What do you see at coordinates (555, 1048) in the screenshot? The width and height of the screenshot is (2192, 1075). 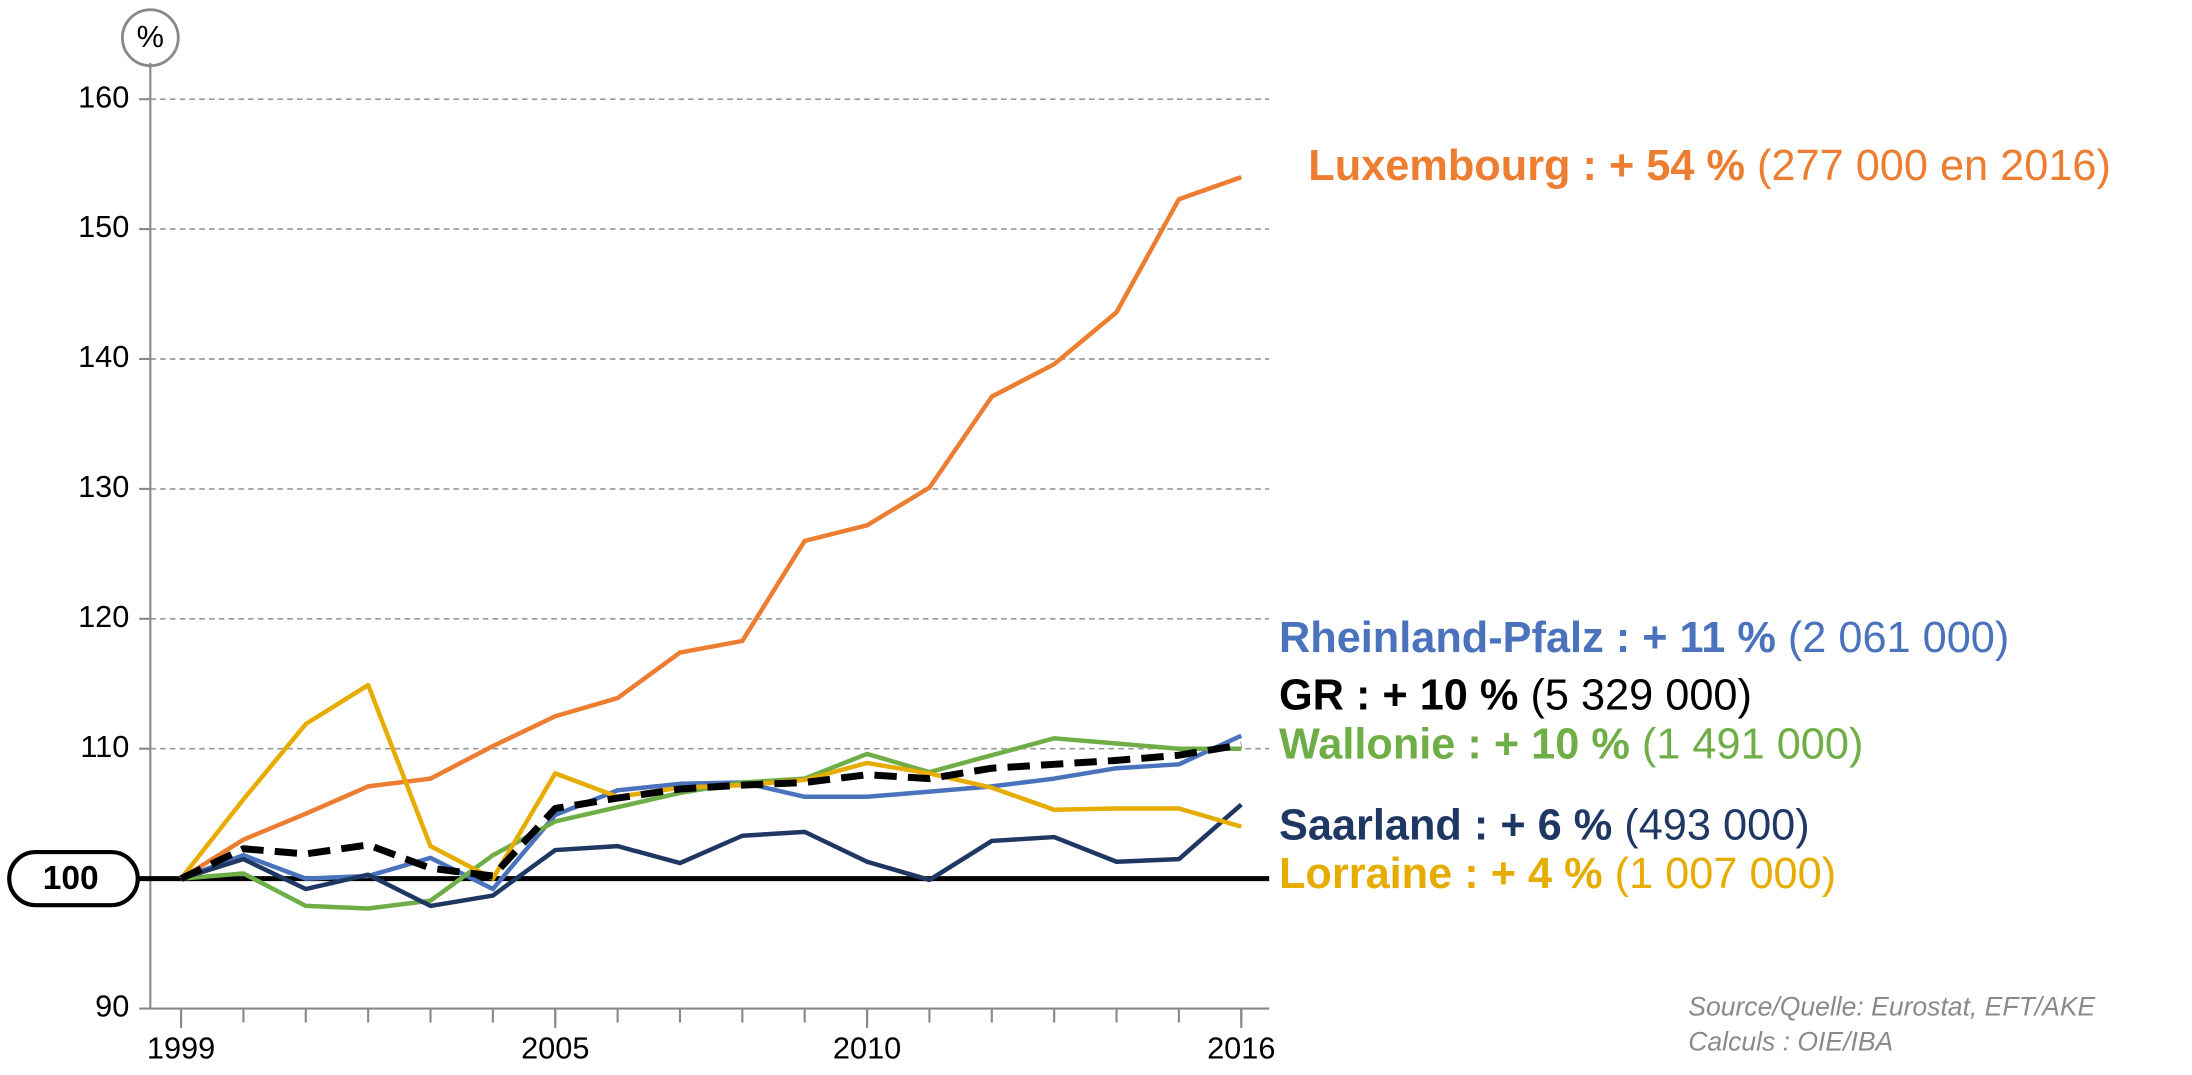 I see `x-tick-label: 2005` at bounding box center [555, 1048].